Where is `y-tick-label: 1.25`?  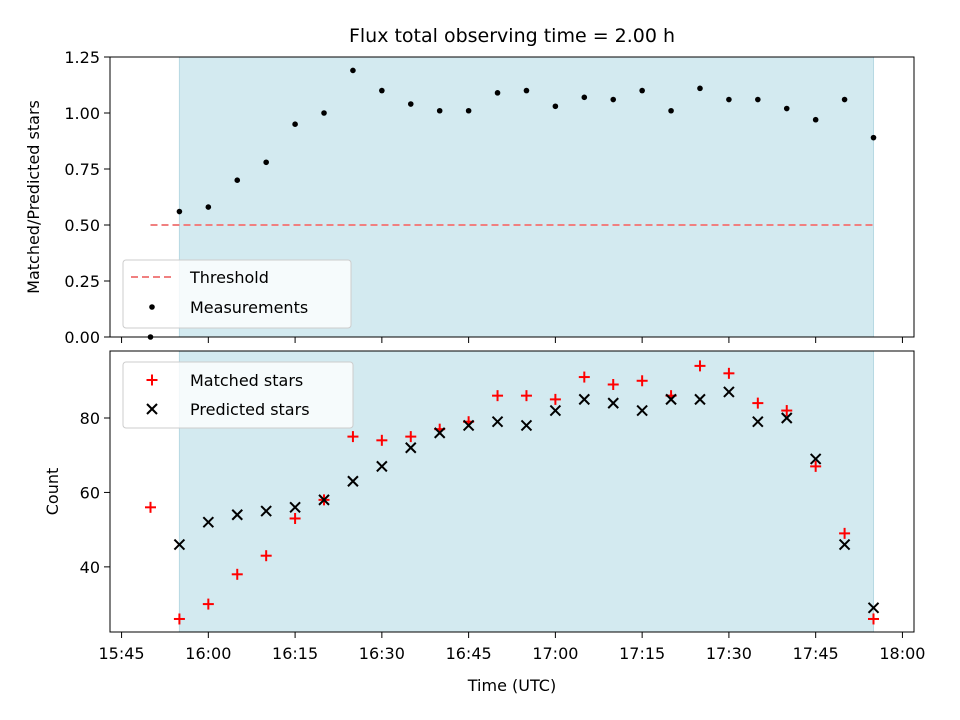 y-tick-label: 1.25 is located at coordinates (82, 57).